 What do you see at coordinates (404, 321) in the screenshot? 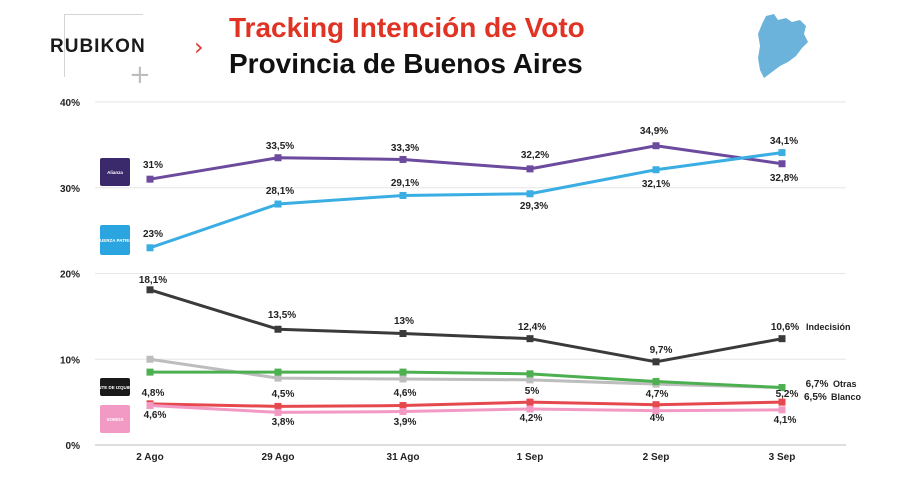
I see `data-label: 13%` at bounding box center [404, 321].